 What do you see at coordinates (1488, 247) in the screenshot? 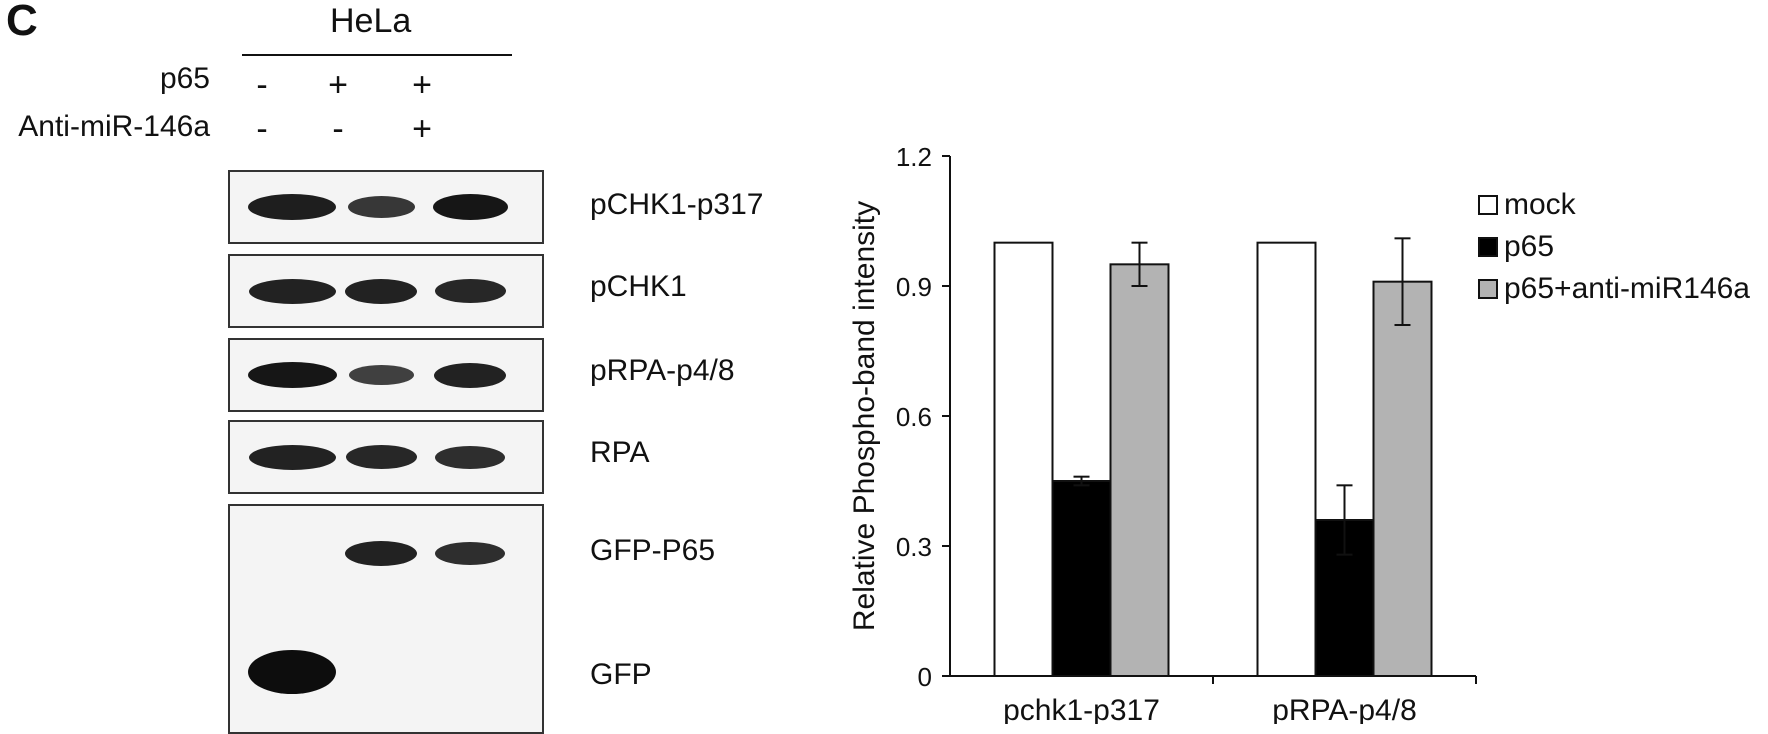
I see `legend-swatch-p65` at bounding box center [1488, 247].